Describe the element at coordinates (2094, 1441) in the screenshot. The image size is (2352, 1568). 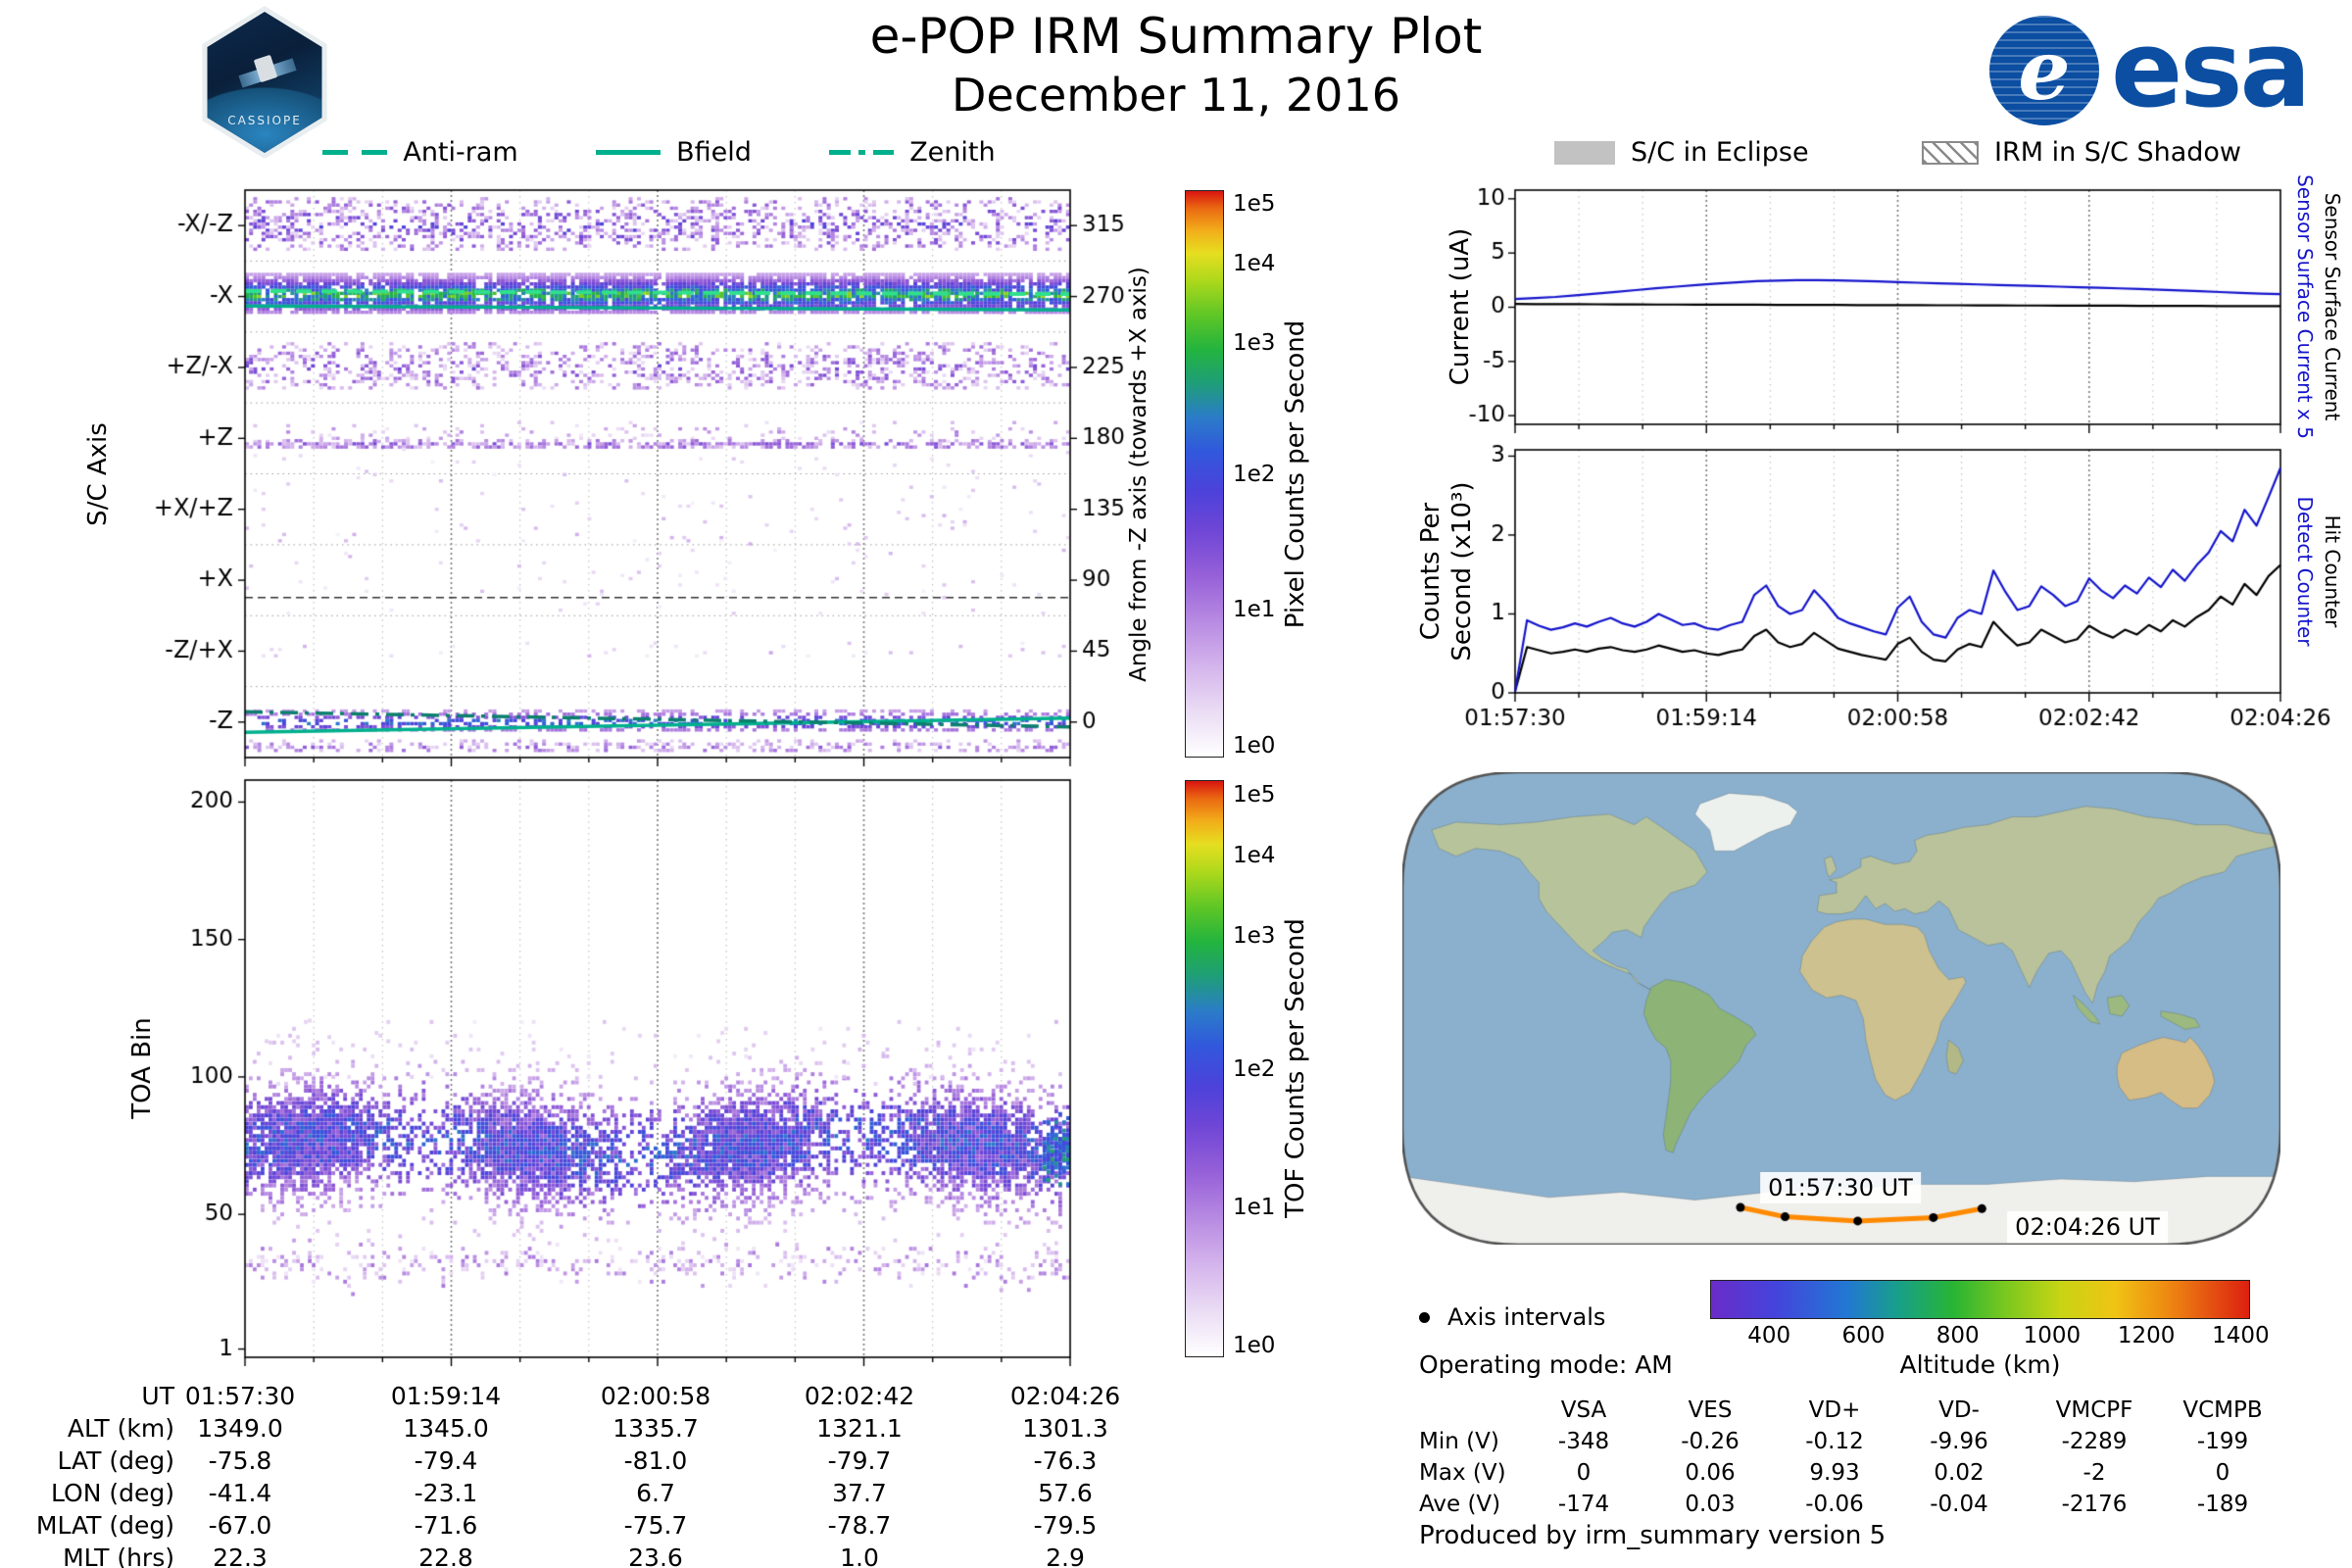
I see `voltage-cell: -2289` at that location.